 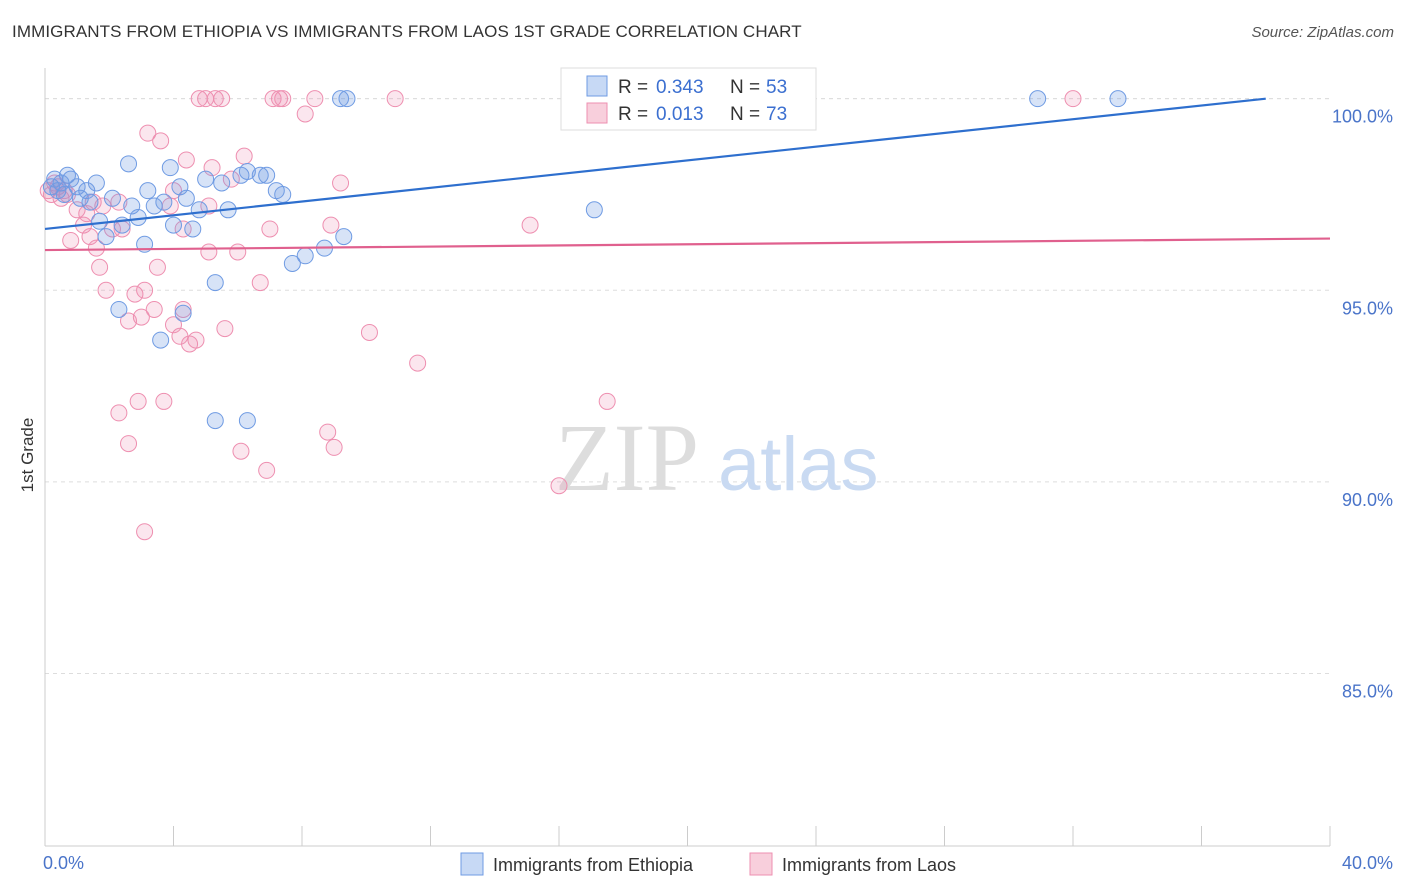 I want to click on legend-n-label-2: N =, so click(x=745, y=114).